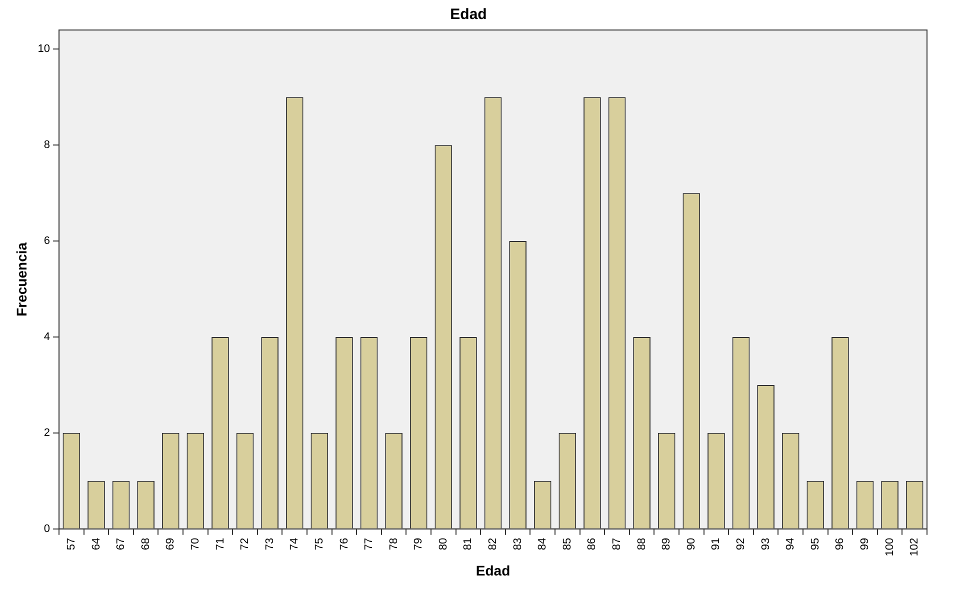  What do you see at coordinates (418, 544) in the screenshot?
I see `x-tick-label: 79` at bounding box center [418, 544].